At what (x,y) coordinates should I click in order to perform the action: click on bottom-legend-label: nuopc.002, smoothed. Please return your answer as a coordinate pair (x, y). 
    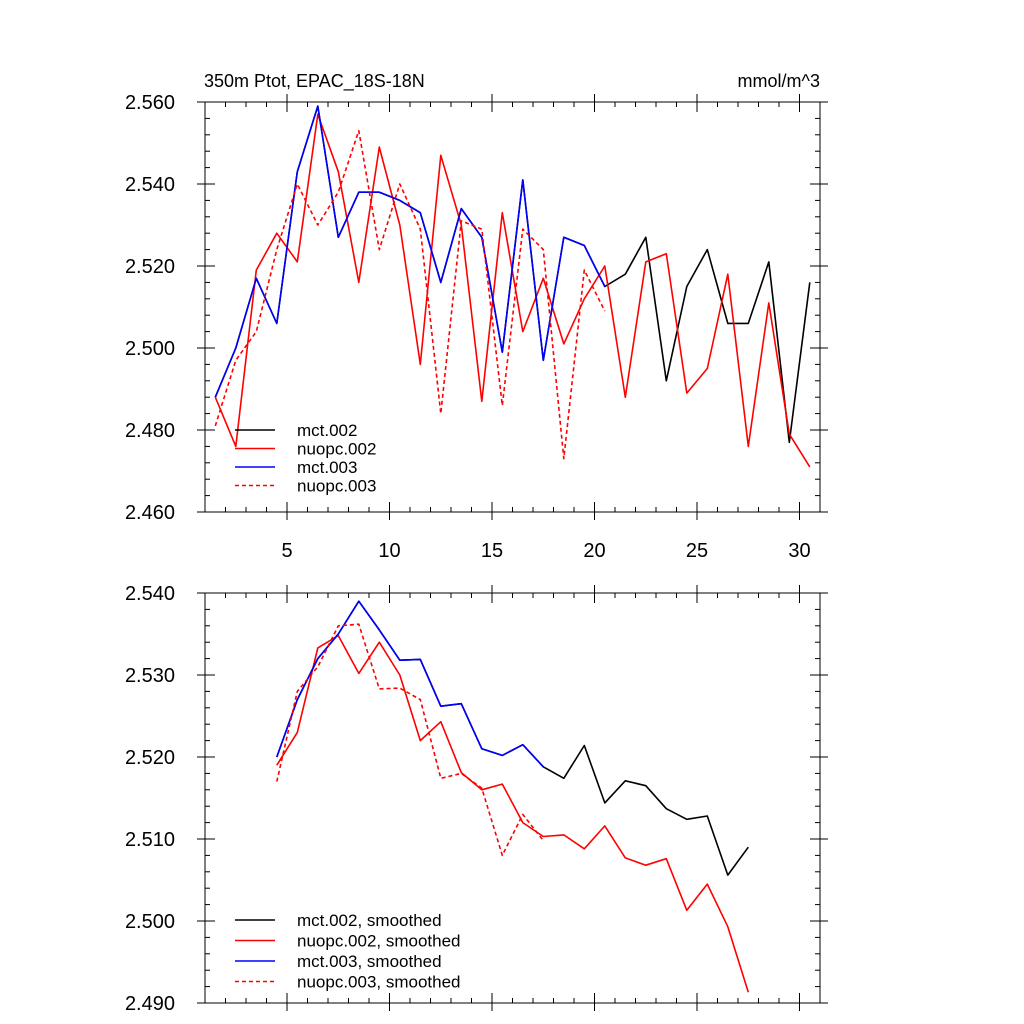
    Looking at the image, I should click on (379, 941).